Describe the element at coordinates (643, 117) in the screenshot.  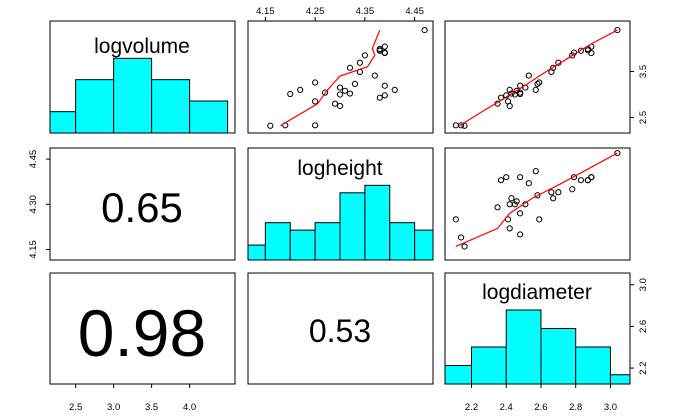
I see `tick-label-right-vol-2.5: 2.5` at that location.